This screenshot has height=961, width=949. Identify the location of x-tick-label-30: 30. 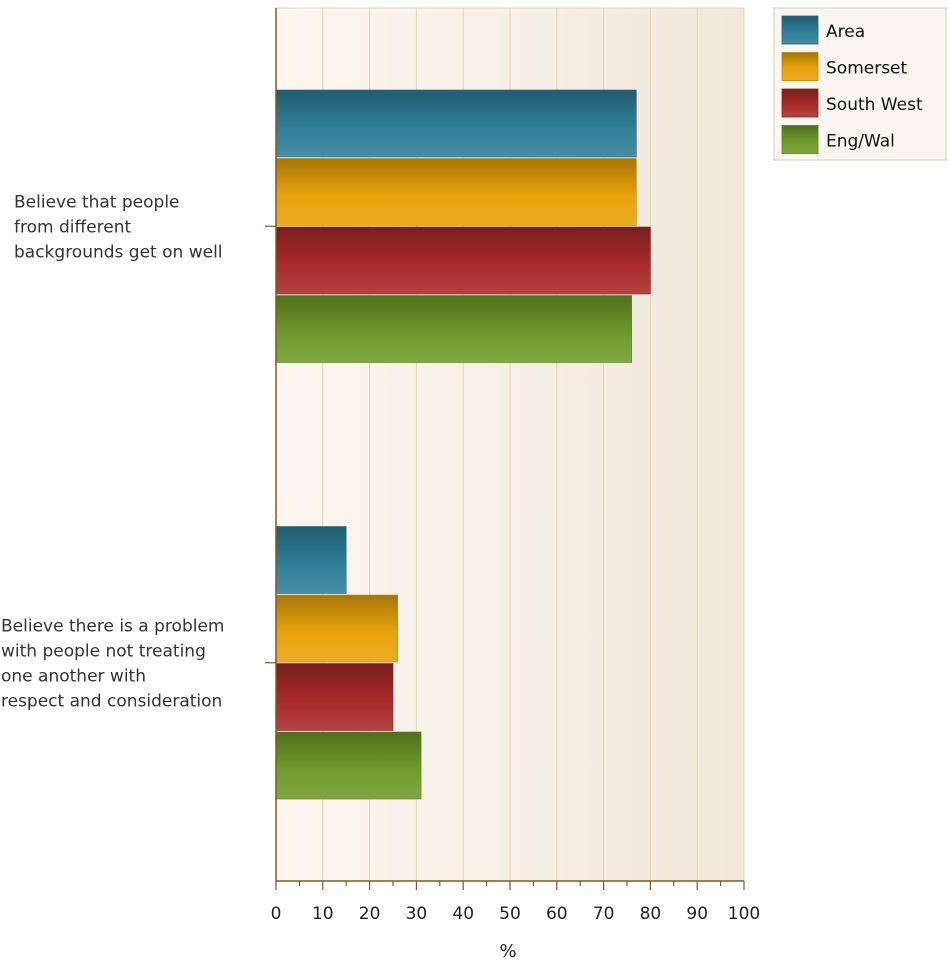
(417, 914).